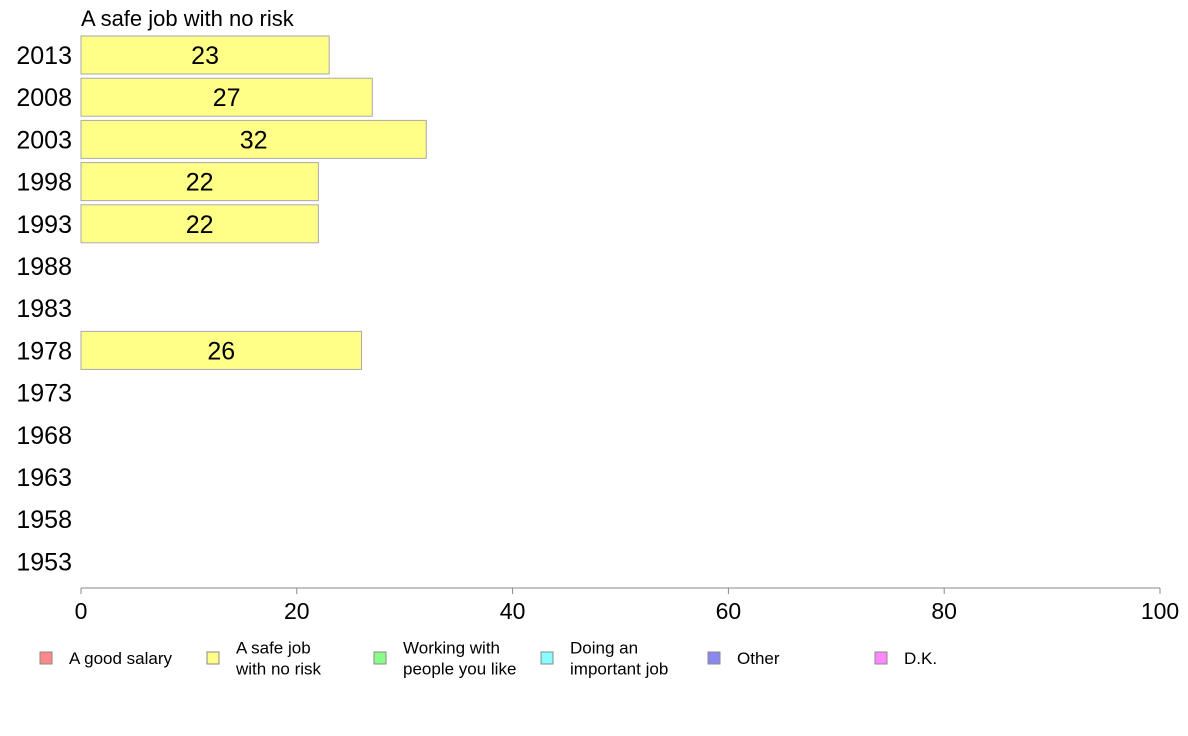 This screenshot has width=1188, height=736. I want to click on x-tick-label-40: 40, so click(513, 611).